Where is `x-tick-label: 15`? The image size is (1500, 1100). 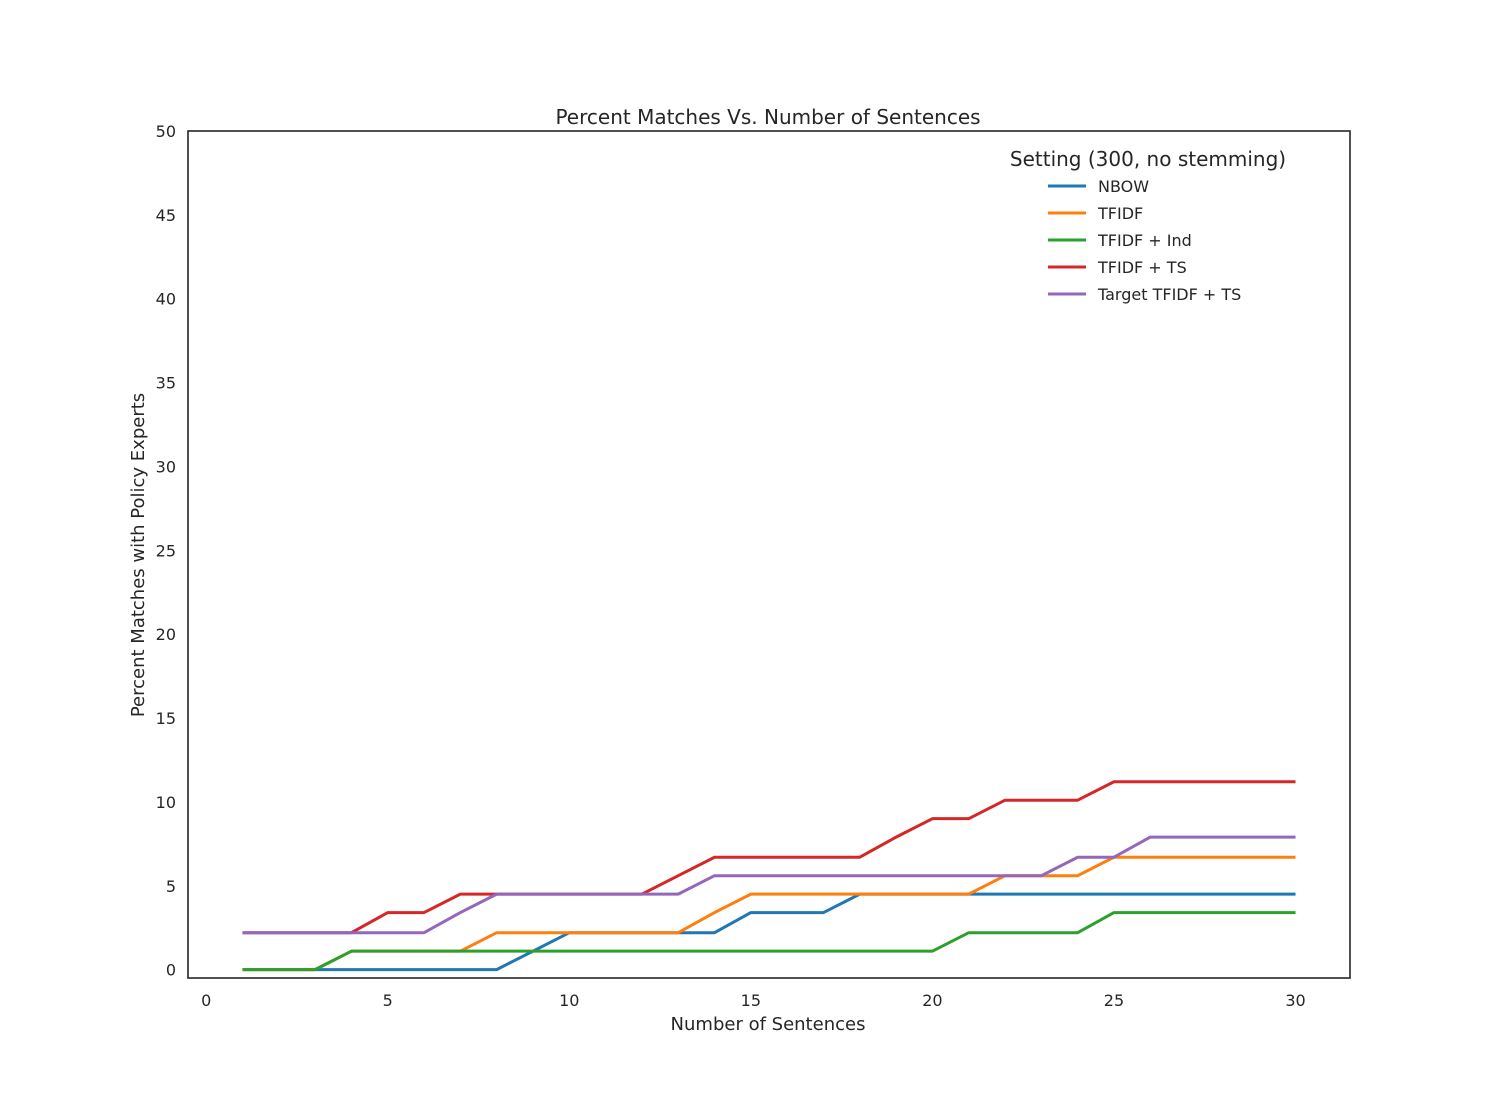
x-tick-label: 15 is located at coordinates (751, 1000).